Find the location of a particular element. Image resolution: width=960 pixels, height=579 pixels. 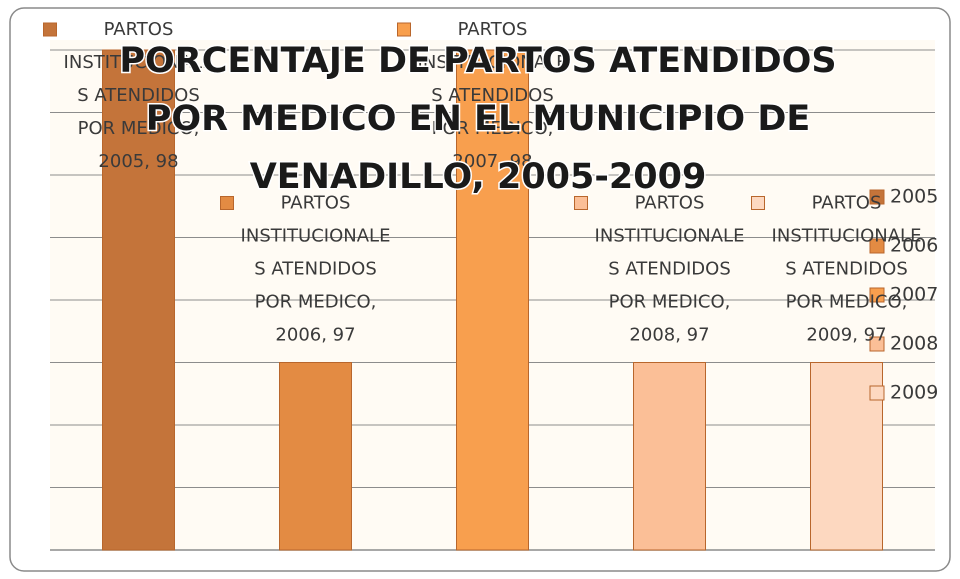

legend-label: 2009 is located at coordinates (914, 393).